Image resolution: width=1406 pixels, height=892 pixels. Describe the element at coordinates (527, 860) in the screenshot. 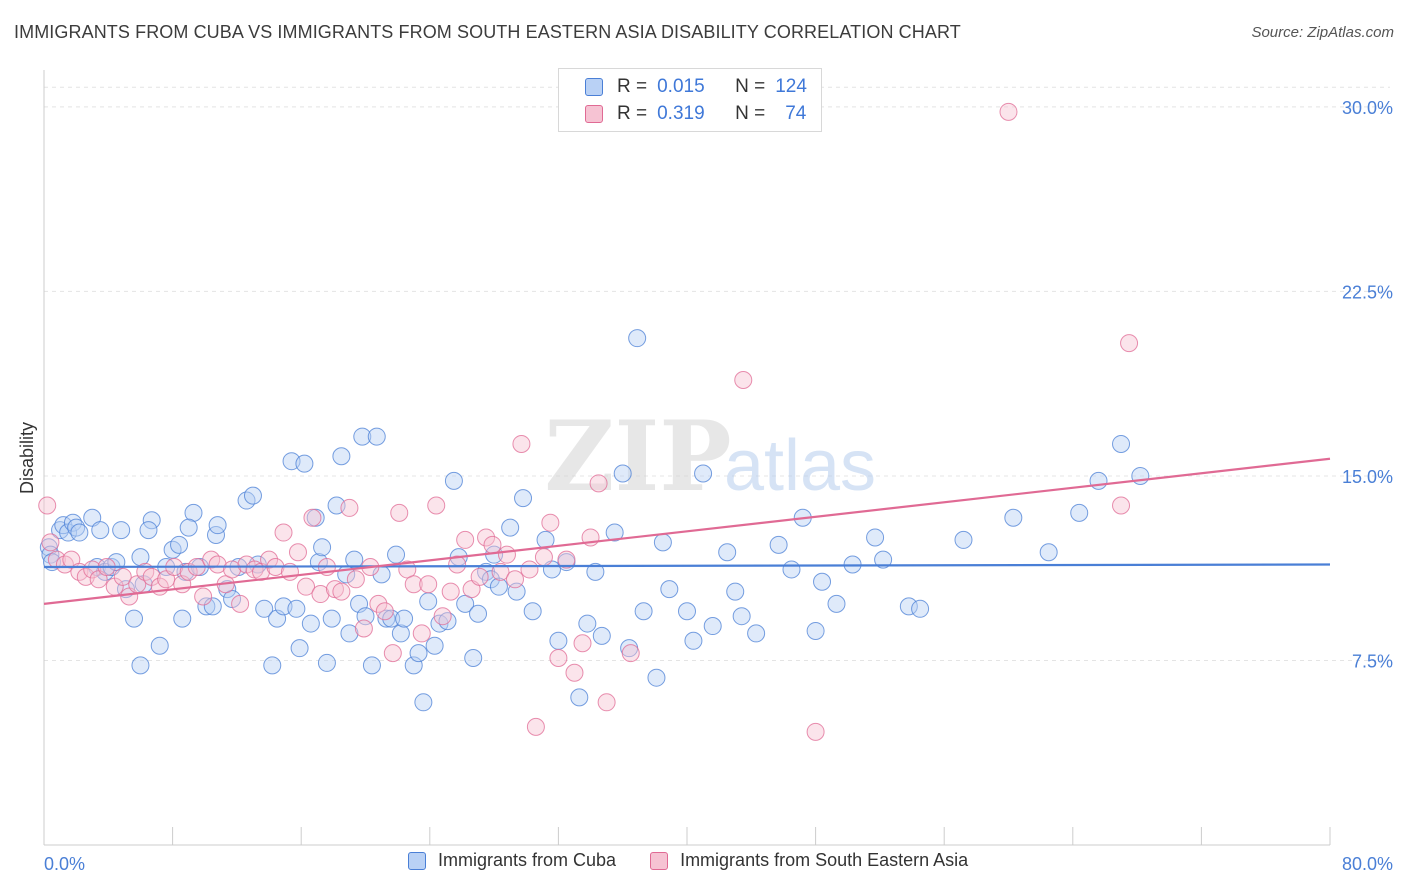

I see `legend-label-cuba: Immigrants from Cuba` at that location.